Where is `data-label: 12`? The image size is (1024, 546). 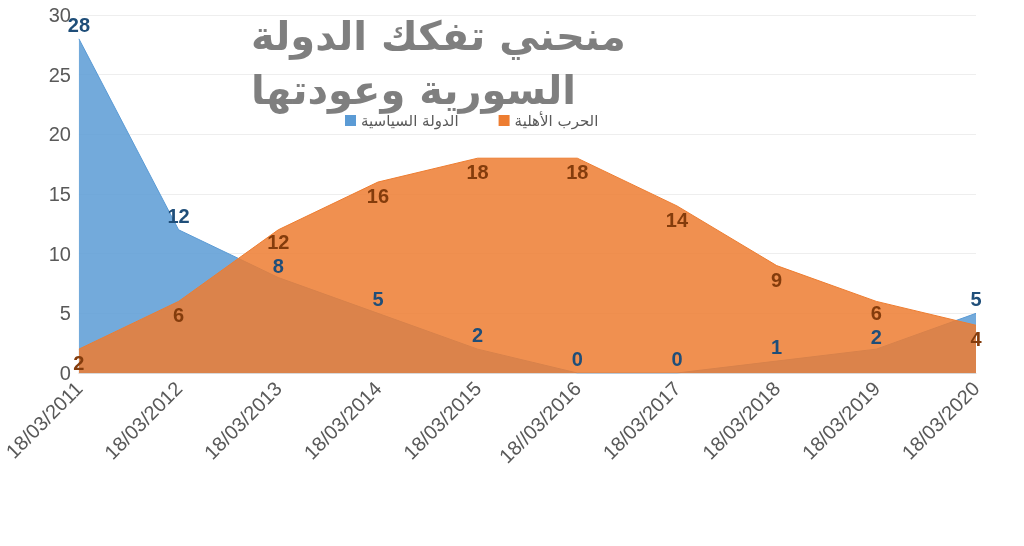 data-label: 12 is located at coordinates (278, 241).